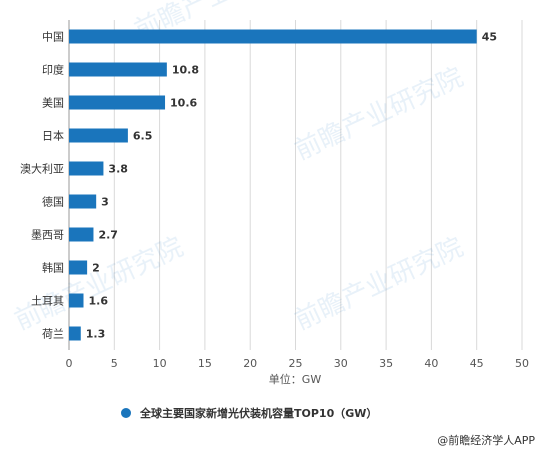  What do you see at coordinates (96, 334) in the screenshot?
I see `value-label: 1.3` at bounding box center [96, 334].